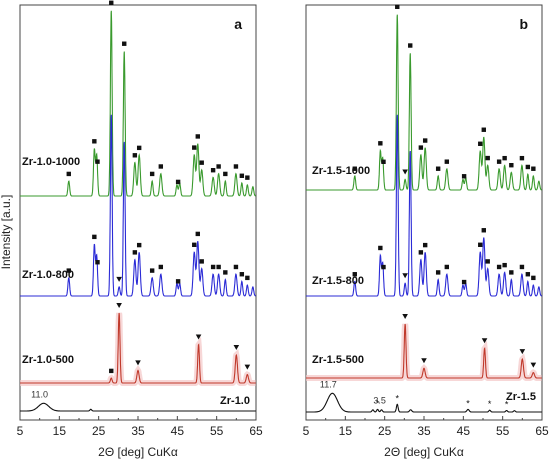 This screenshot has width=550, height=464. What do you see at coordinates (39, 394) in the screenshot?
I see `peak-annotation: 11.0` at bounding box center [39, 394].